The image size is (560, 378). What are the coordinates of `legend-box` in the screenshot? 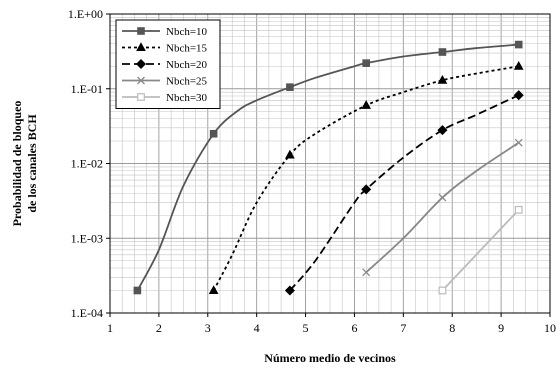 It's located at (168, 64).